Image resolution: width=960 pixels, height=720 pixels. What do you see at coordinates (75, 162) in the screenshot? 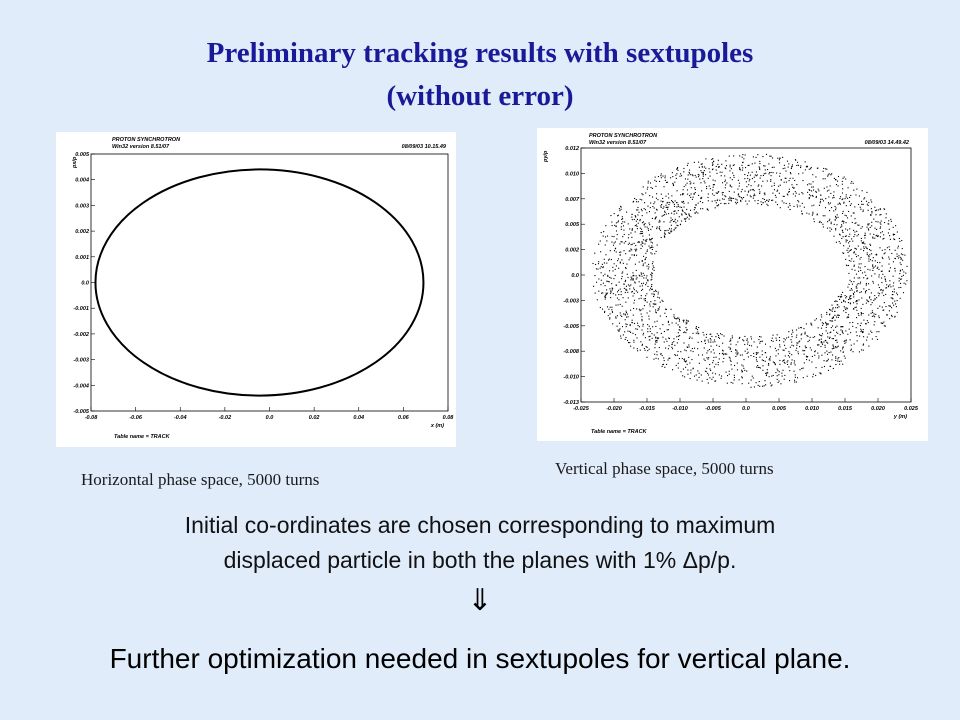
I see `y-axis-label: px/p` at bounding box center [75, 162].